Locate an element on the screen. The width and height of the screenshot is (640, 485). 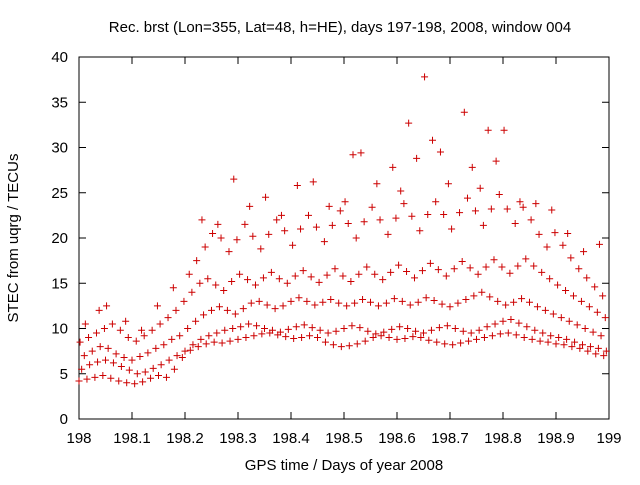
y-tick-label: 0 is located at coordinates (64, 419).